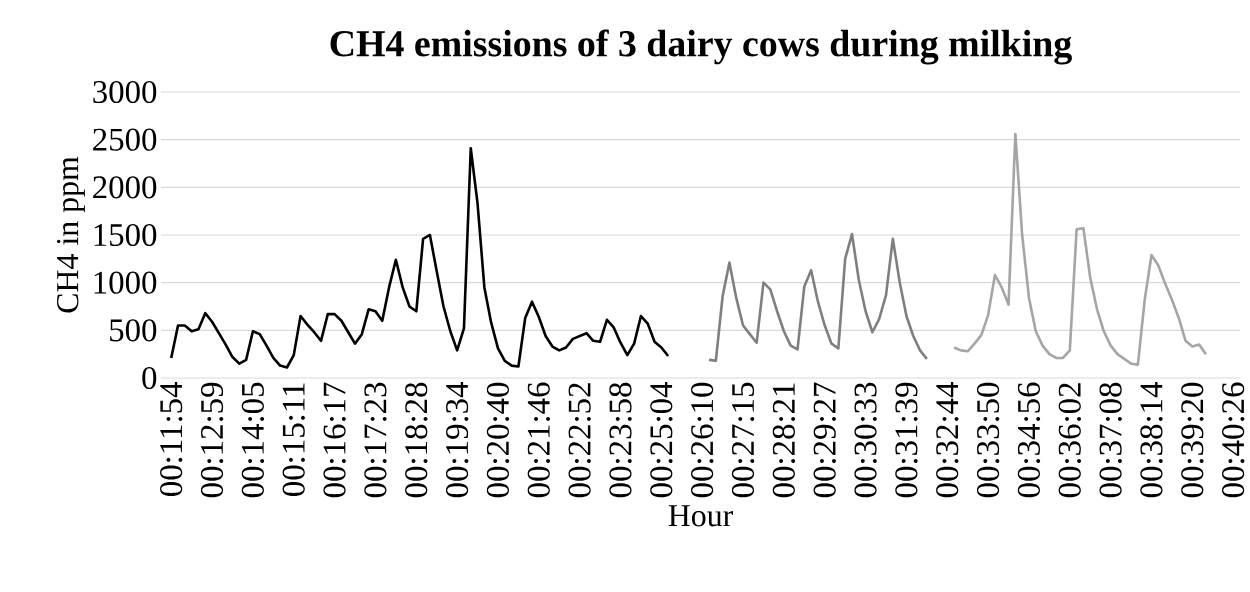  Describe the element at coordinates (906, 440) in the screenshot. I see `x-tick-label: 00:31:39` at that location.